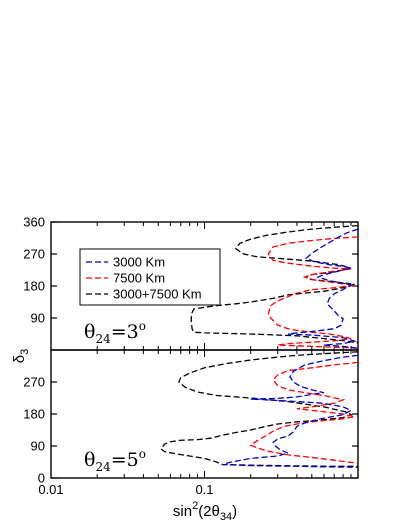 Image resolution: width=409 pixels, height=529 pixels. Describe the element at coordinates (34, 222) in the screenshot. I see `y-tick-label: 360` at that location.